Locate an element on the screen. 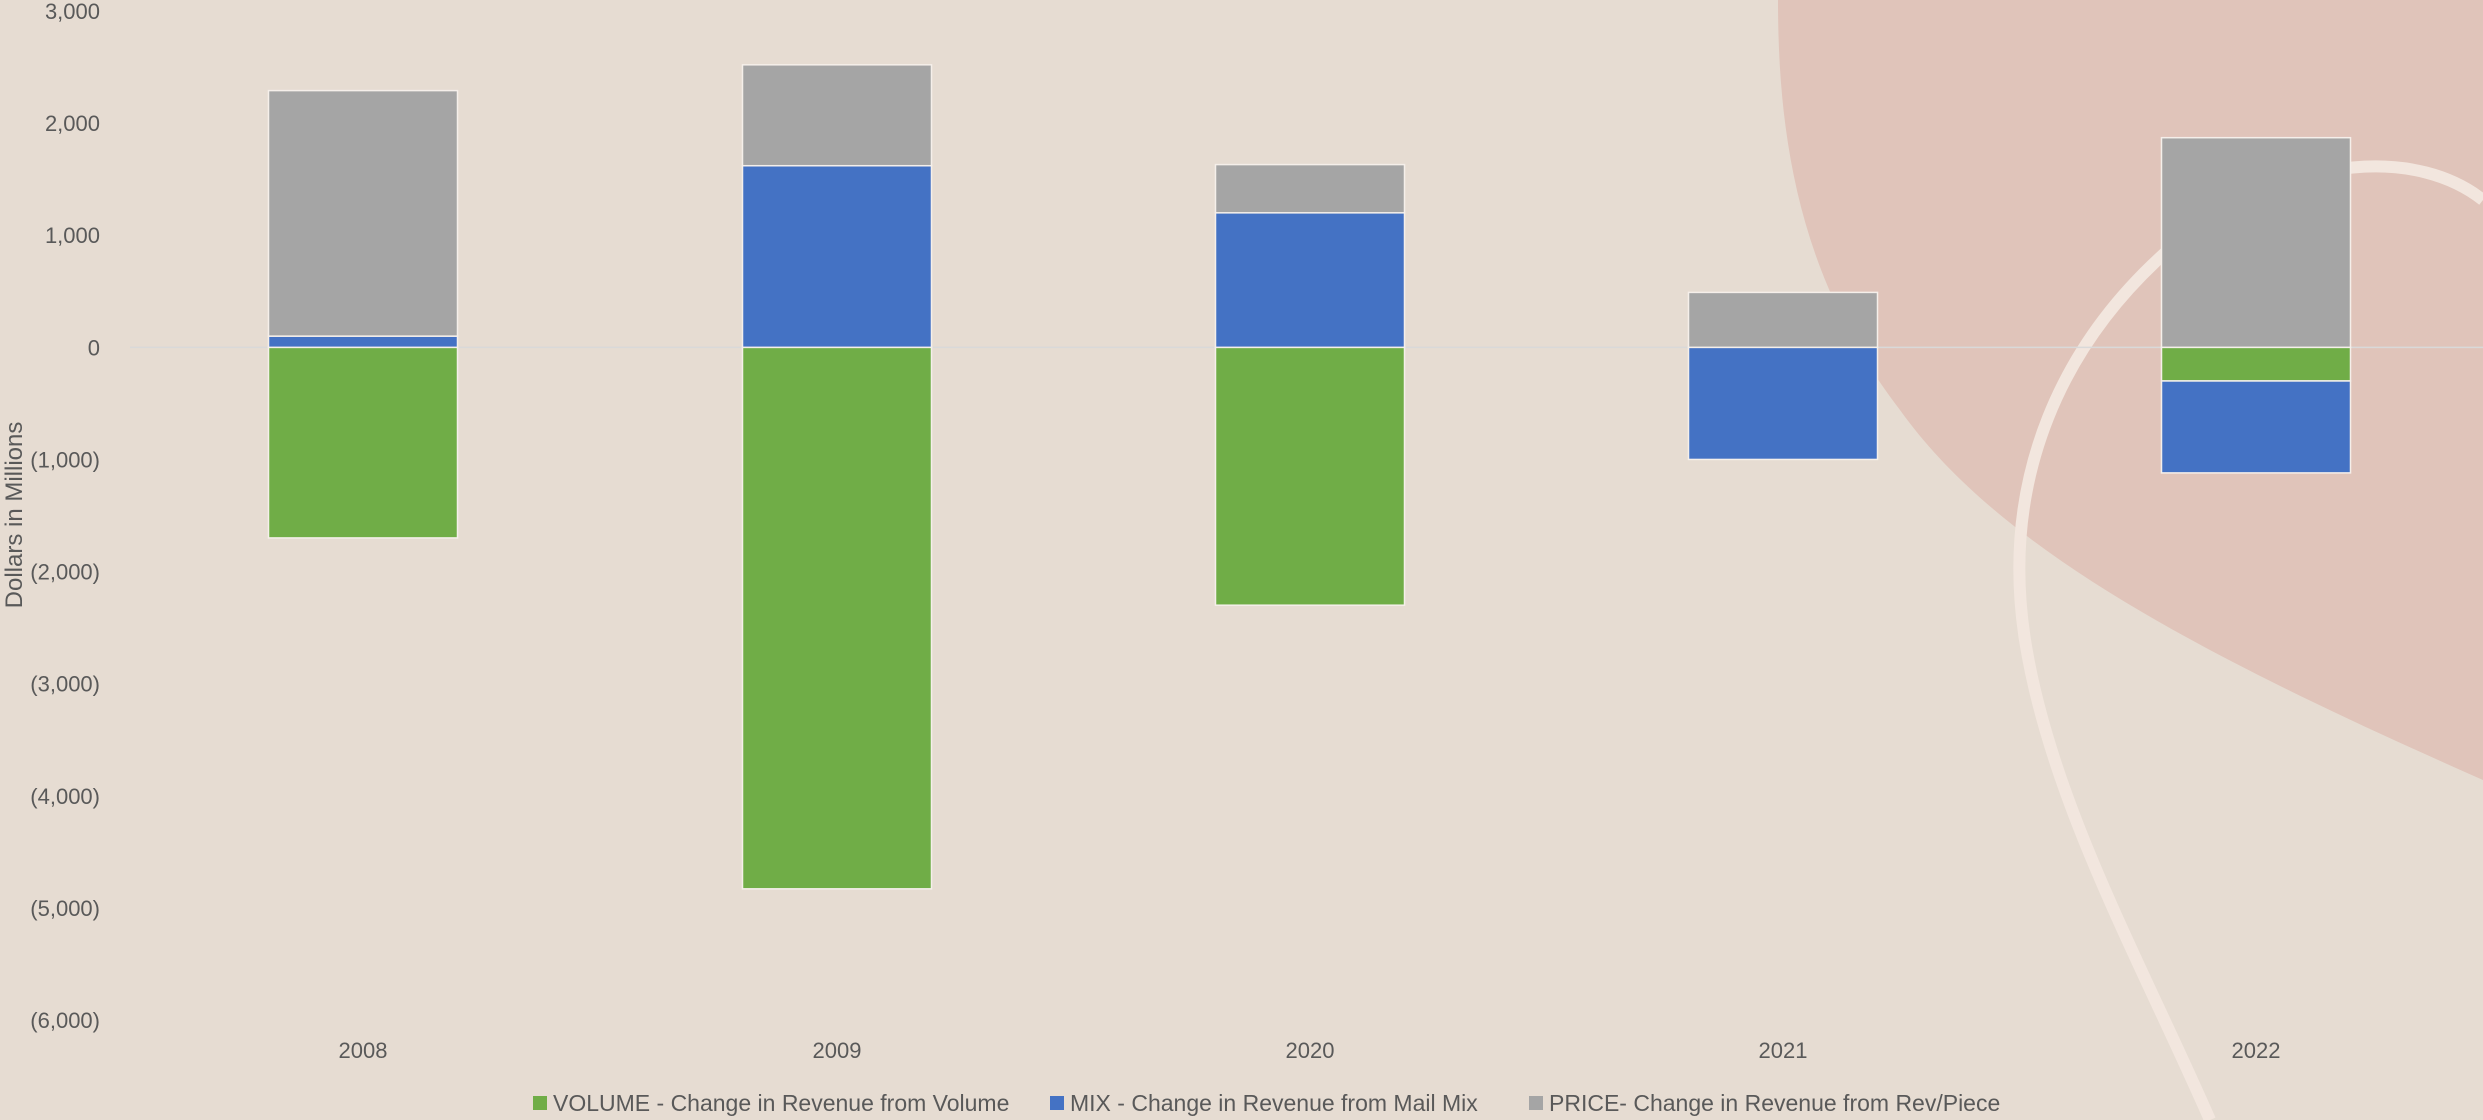 The image size is (2483, 1120). y-tick-label: (5,000) is located at coordinates (65, 908).